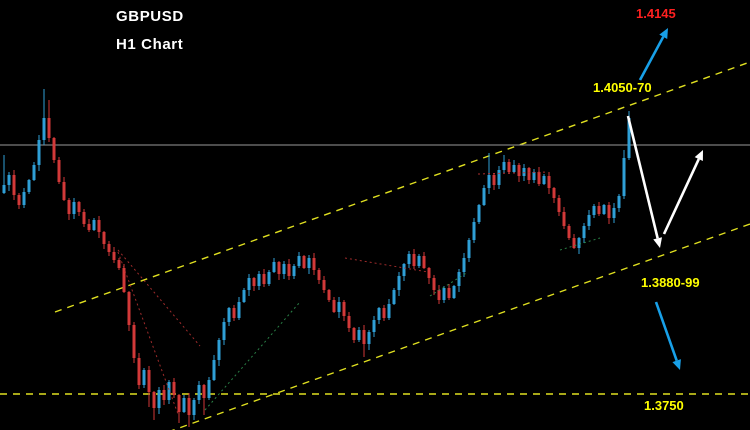 This screenshot has height=430, width=750. Describe the element at coordinates (664, 405) in the screenshot. I see `support-level-label: 1.3750` at that location.